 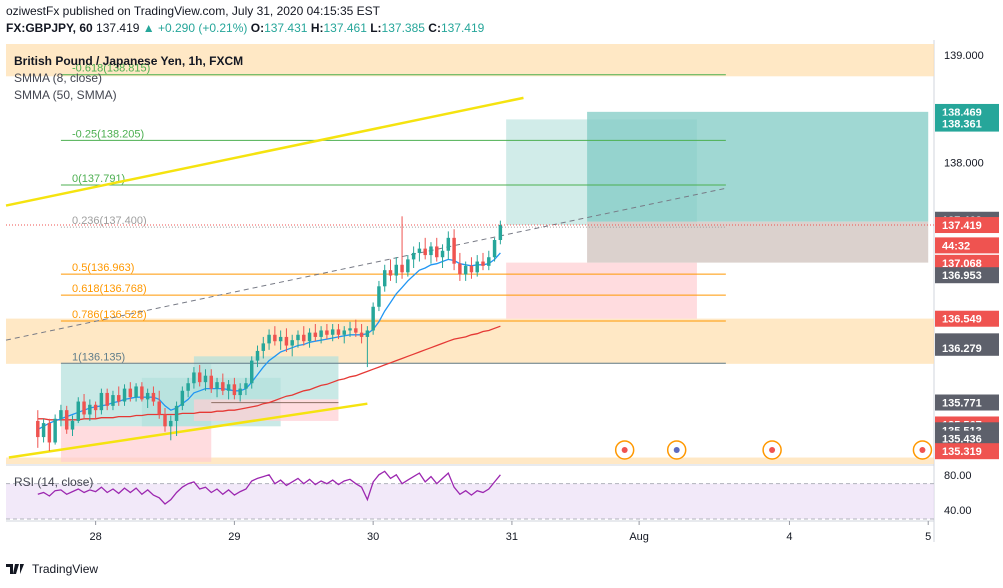 What do you see at coordinates (109, 221) in the screenshot?
I see `fib-level-label: 0.236(137.400)` at bounding box center [109, 221].